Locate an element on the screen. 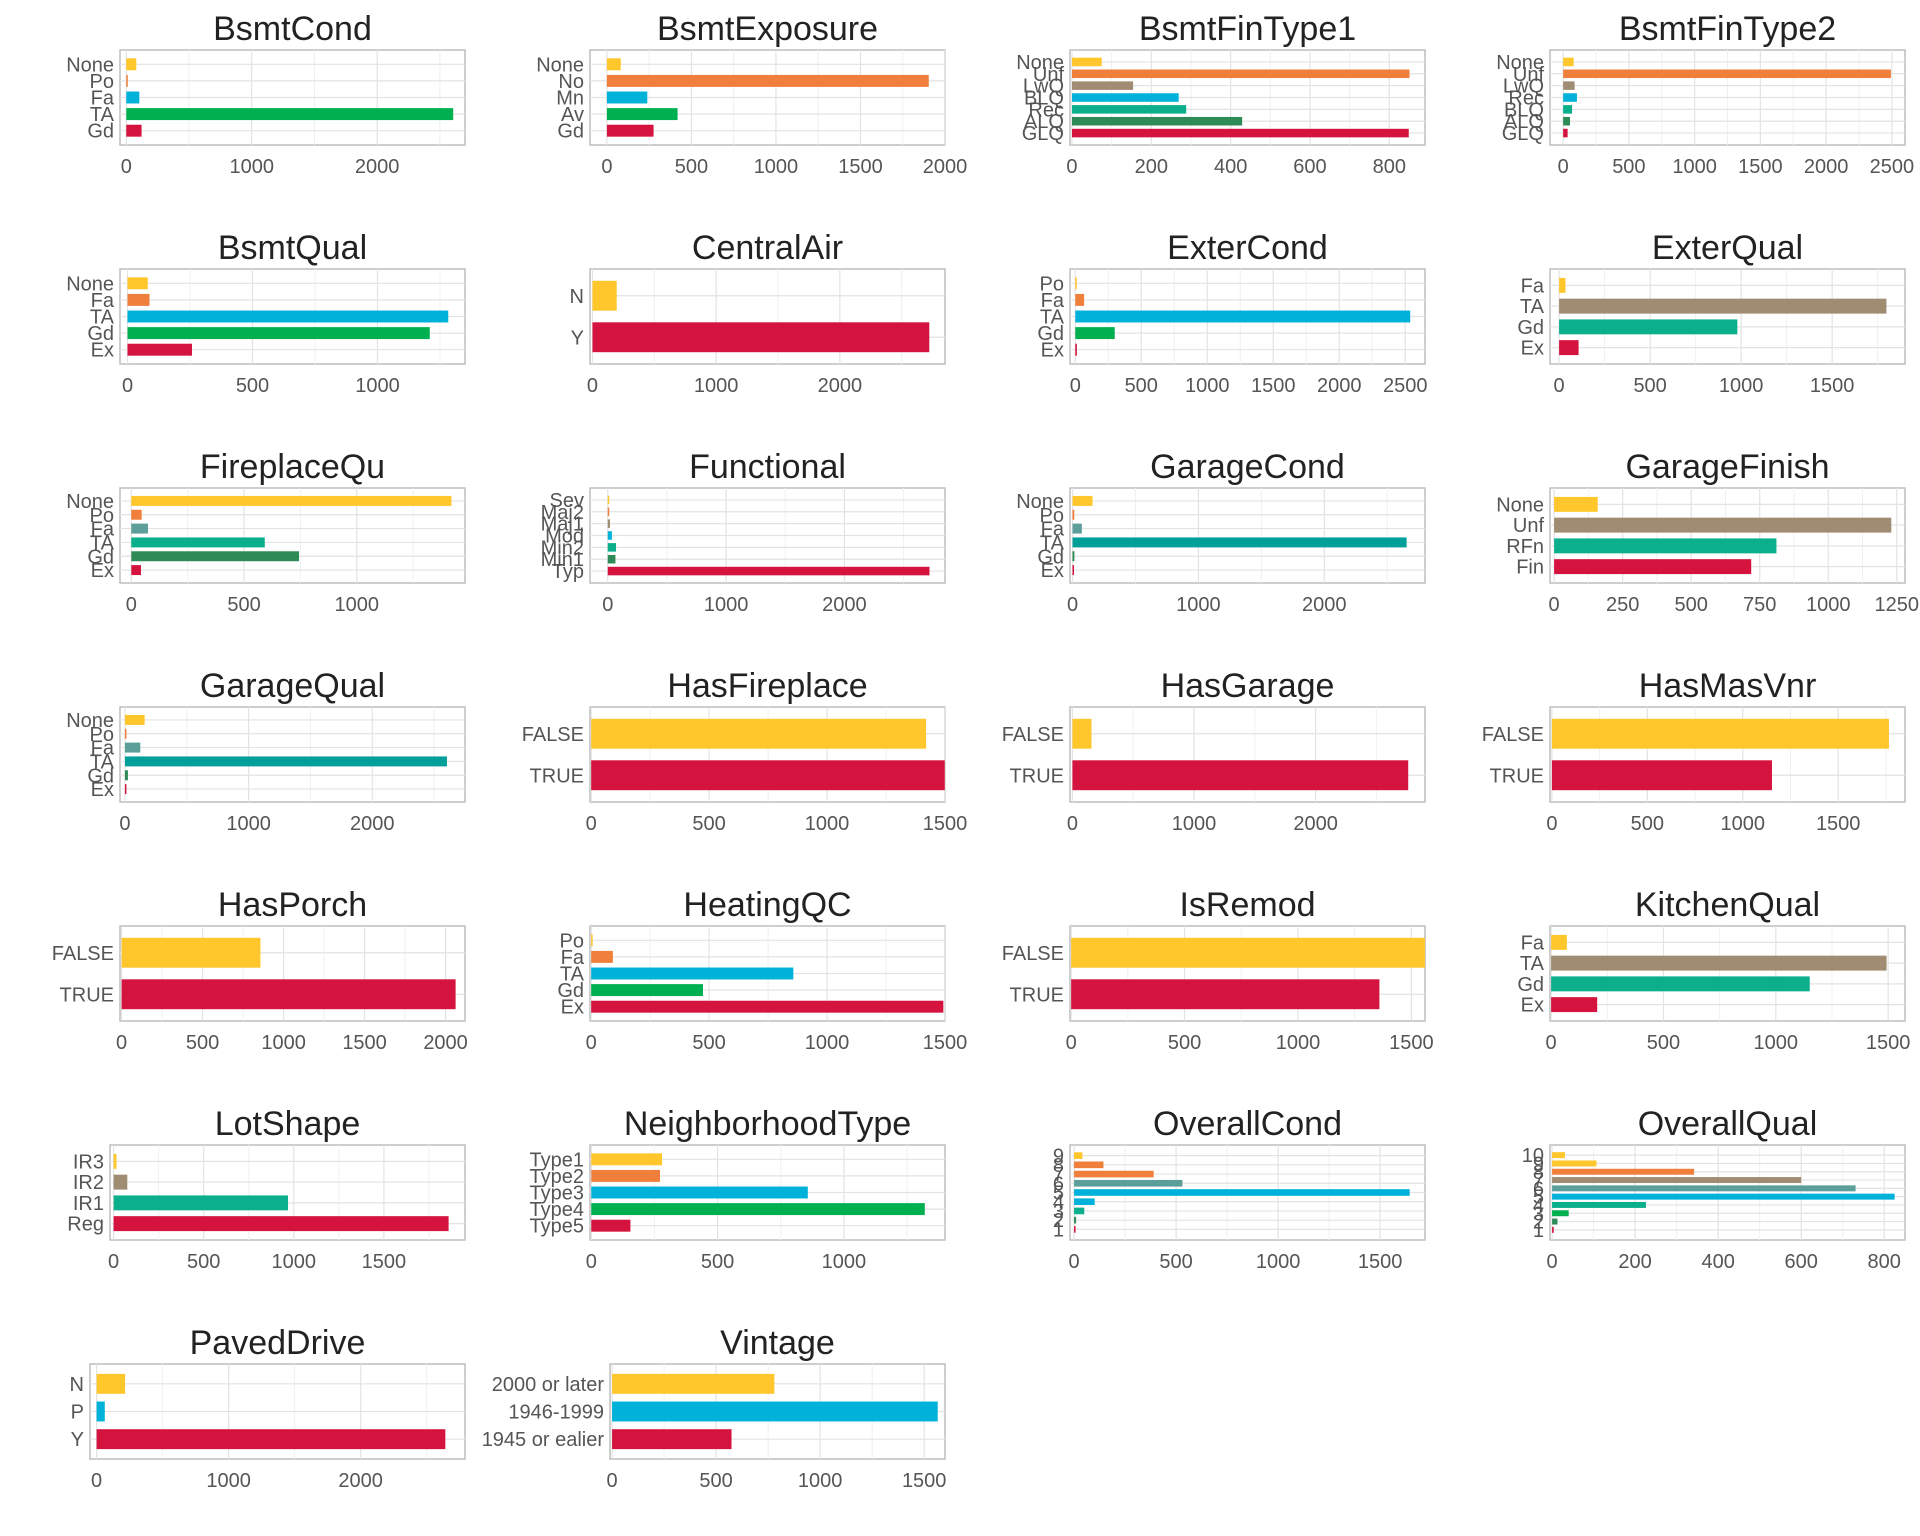 This screenshot has width=1920, height=1536. chart-title: BsmtExposure is located at coordinates (767, 29).